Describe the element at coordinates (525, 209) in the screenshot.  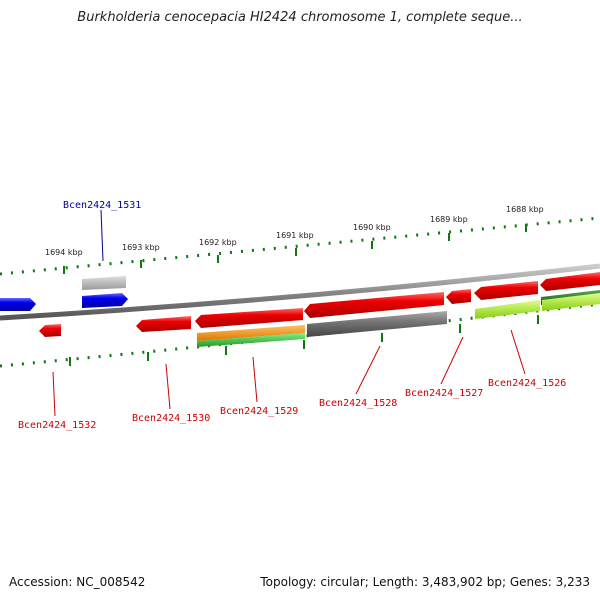
I see `ruler-label: 1688 kbp` at that location.